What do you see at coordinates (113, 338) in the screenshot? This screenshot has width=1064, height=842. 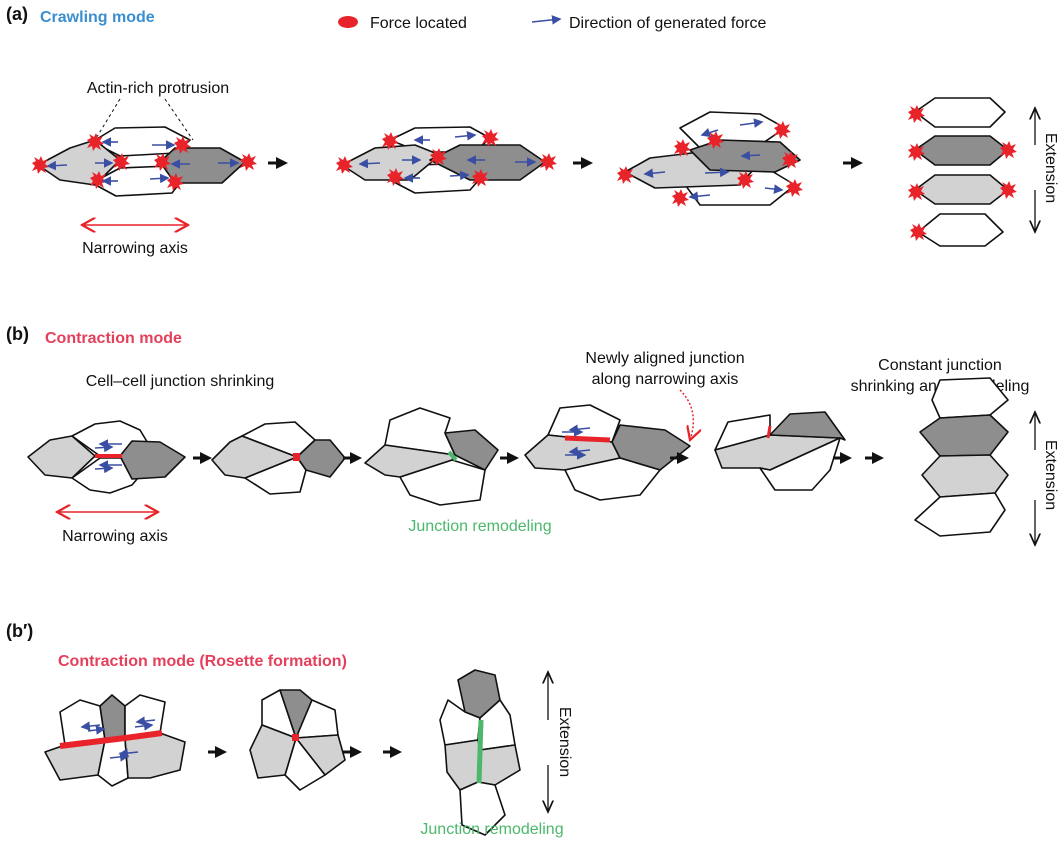 I see `panel-b-title: Contraction mode` at bounding box center [113, 338].